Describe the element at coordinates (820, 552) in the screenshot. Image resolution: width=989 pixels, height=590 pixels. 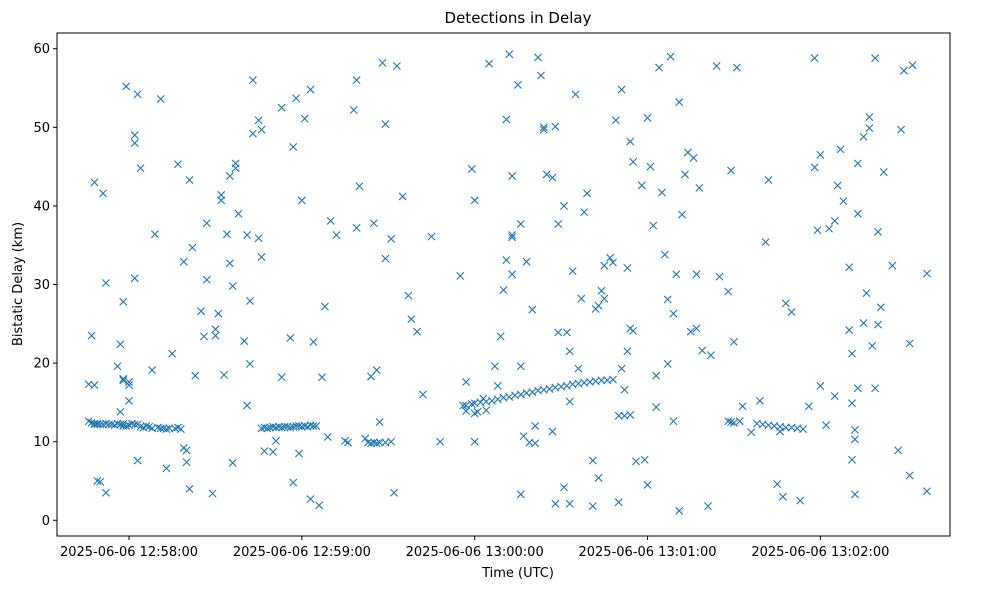
I see `x-tick-label: 2025-06-06 13:02:00` at that location.